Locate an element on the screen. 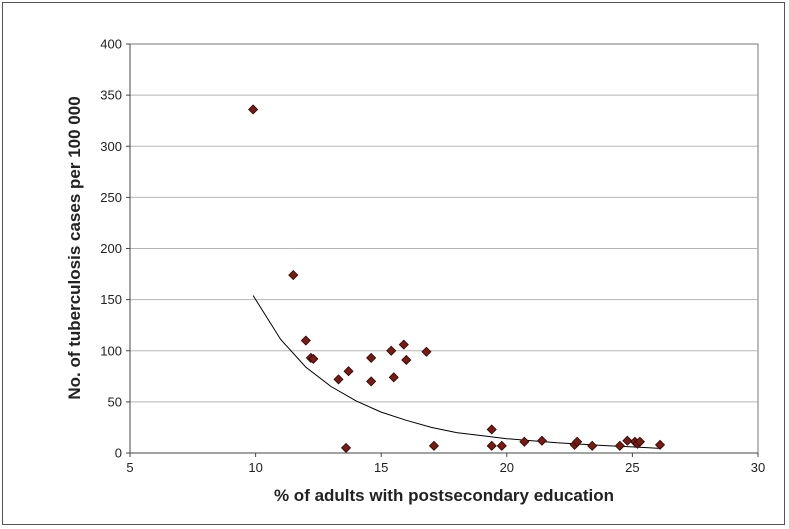 The image size is (789, 529). y-tick-label: 100 is located at coordinates (111, 350).